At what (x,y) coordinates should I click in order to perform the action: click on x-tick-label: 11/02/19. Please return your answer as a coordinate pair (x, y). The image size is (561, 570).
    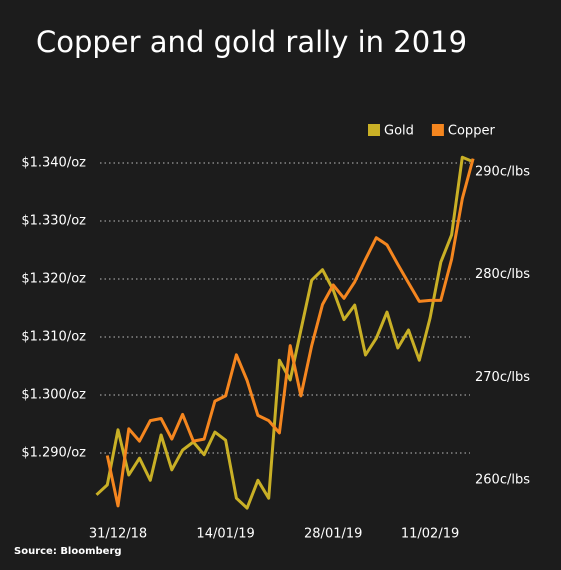
    Looking at the image, I should click on (430, 534).